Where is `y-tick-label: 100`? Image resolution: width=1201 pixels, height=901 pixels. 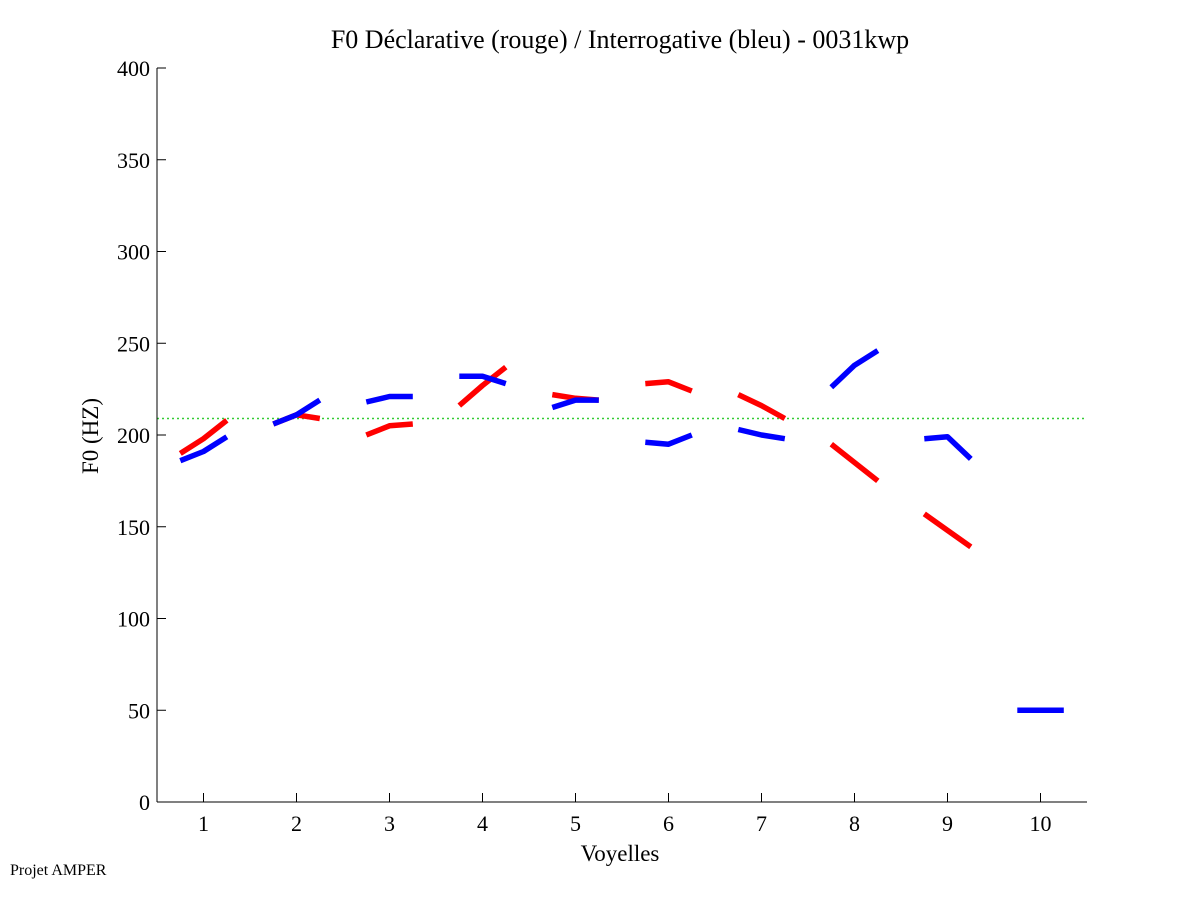 y-tick-label: 100 is located at coordinates (133, 619).